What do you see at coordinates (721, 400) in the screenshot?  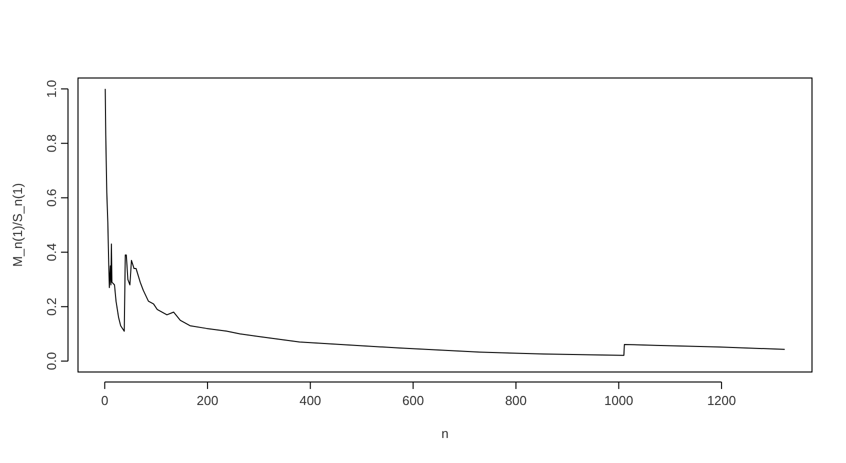 I see `x-tick-label: 1200` at bounding box center [721, 400].